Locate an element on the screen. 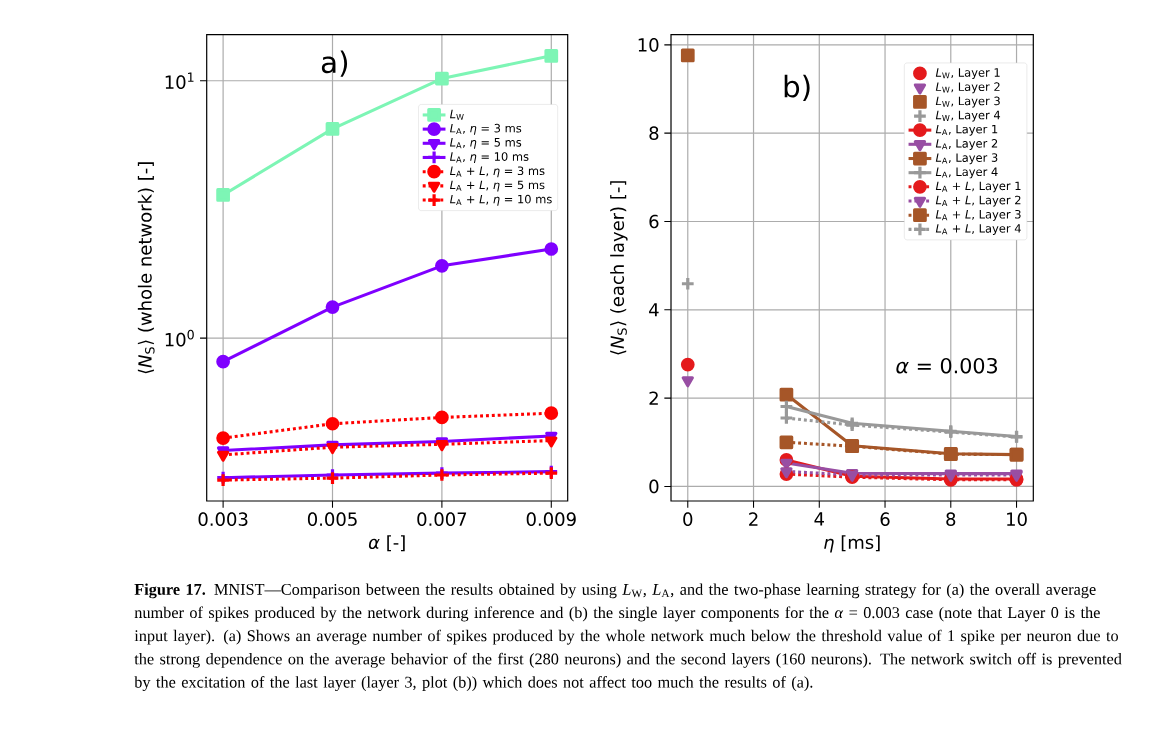 This screenshot has width=1166, height=747. legend-label: L$_{A}$ + L, Layer 3 is located at coordinates (978, 215).